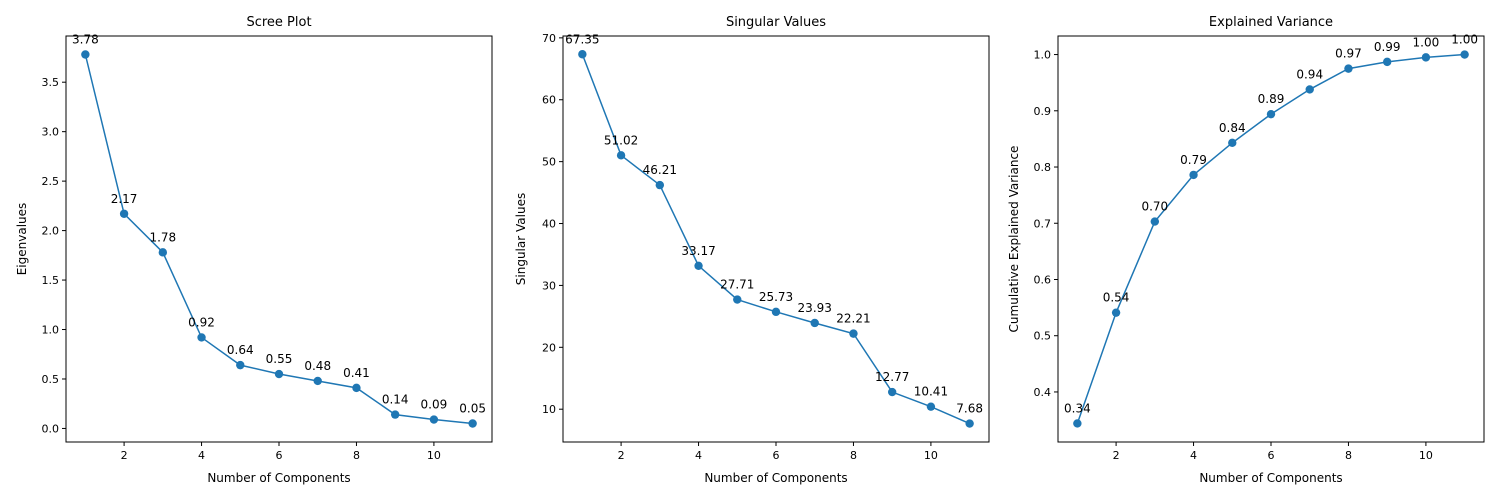 The height and width of the screenshot is (500, 1500). What do you see at coordinates (1043, 55) in the screenshot?
I see `y-tick-label: 1.0` at bounding box center [1043, 55].